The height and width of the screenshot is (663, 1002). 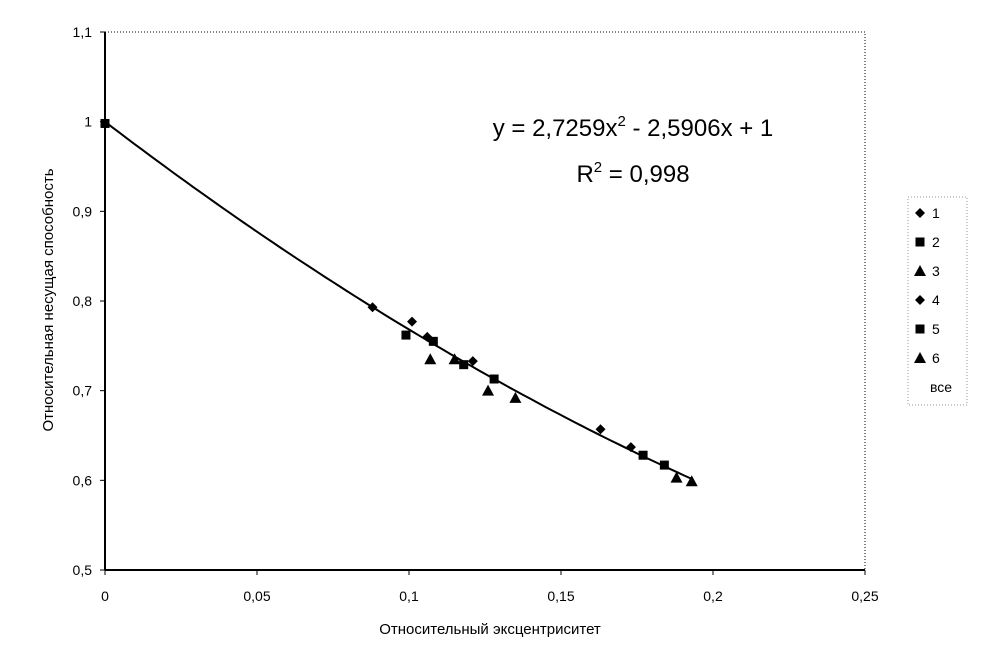 I want to click on x-tick-label: 0,05, so click(x=256, y=596).